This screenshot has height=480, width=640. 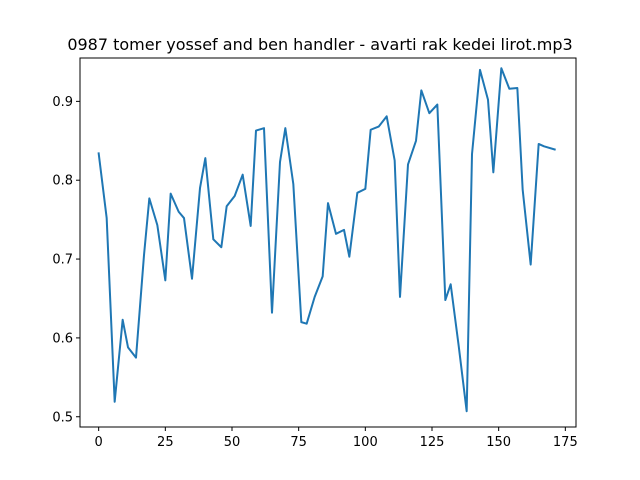 I want to click on y-tick-label: 0.7, so click(x=62, y=260).